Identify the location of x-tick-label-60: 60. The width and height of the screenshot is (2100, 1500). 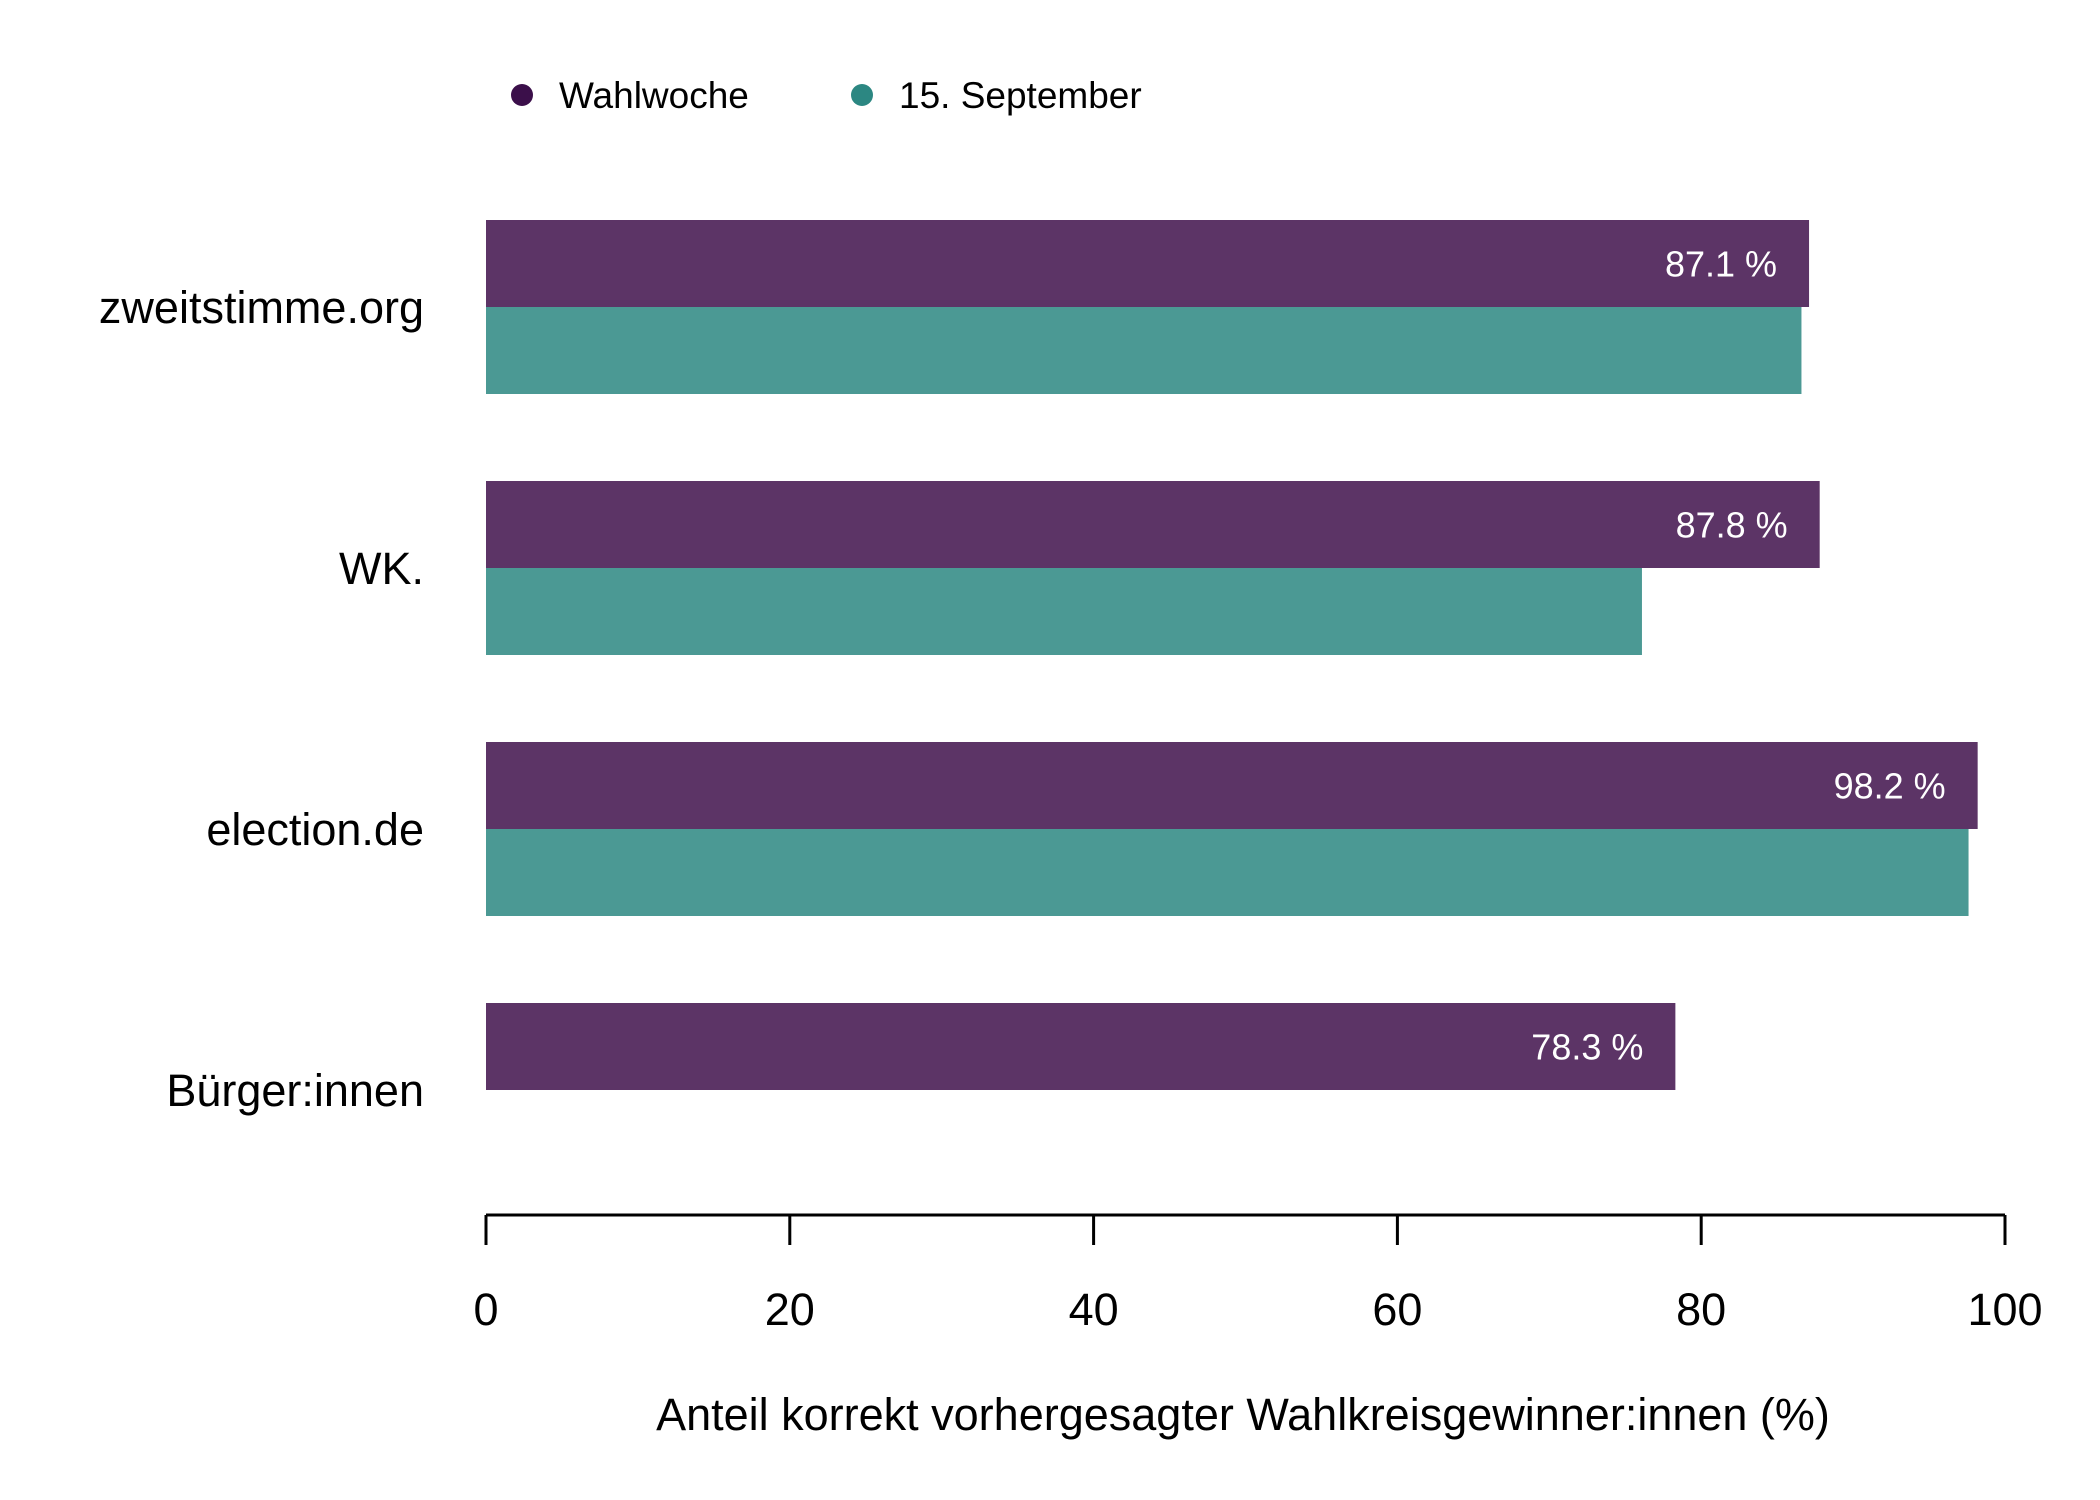
(1397, 1309).